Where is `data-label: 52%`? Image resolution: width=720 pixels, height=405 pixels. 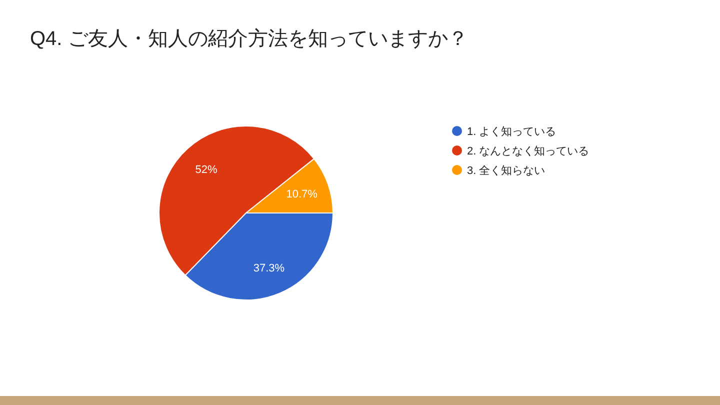
data-label: 52% is located at coordinates (206, 170).